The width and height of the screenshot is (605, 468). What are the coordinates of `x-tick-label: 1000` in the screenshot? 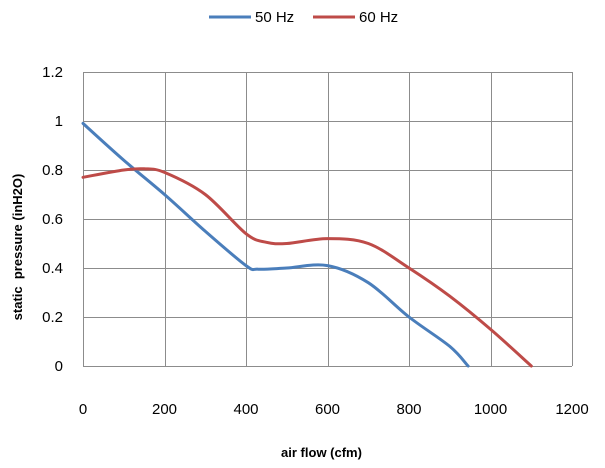 It's located at (490, 409).